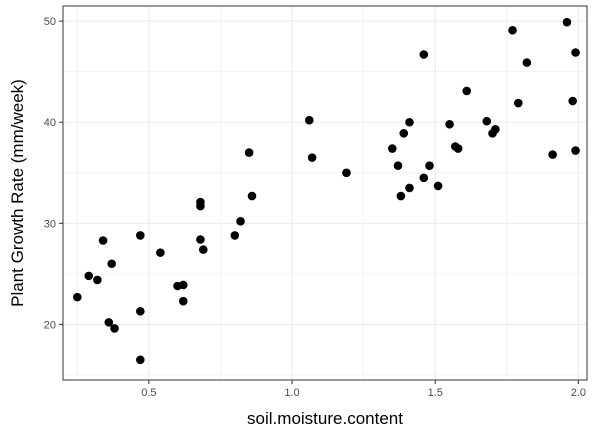 This screenshot has width=595, height=432. What do you see at coordinates (50, 325) in the screenshot?
I see `y-tick-label: 20` at bounding box center [50, 325].